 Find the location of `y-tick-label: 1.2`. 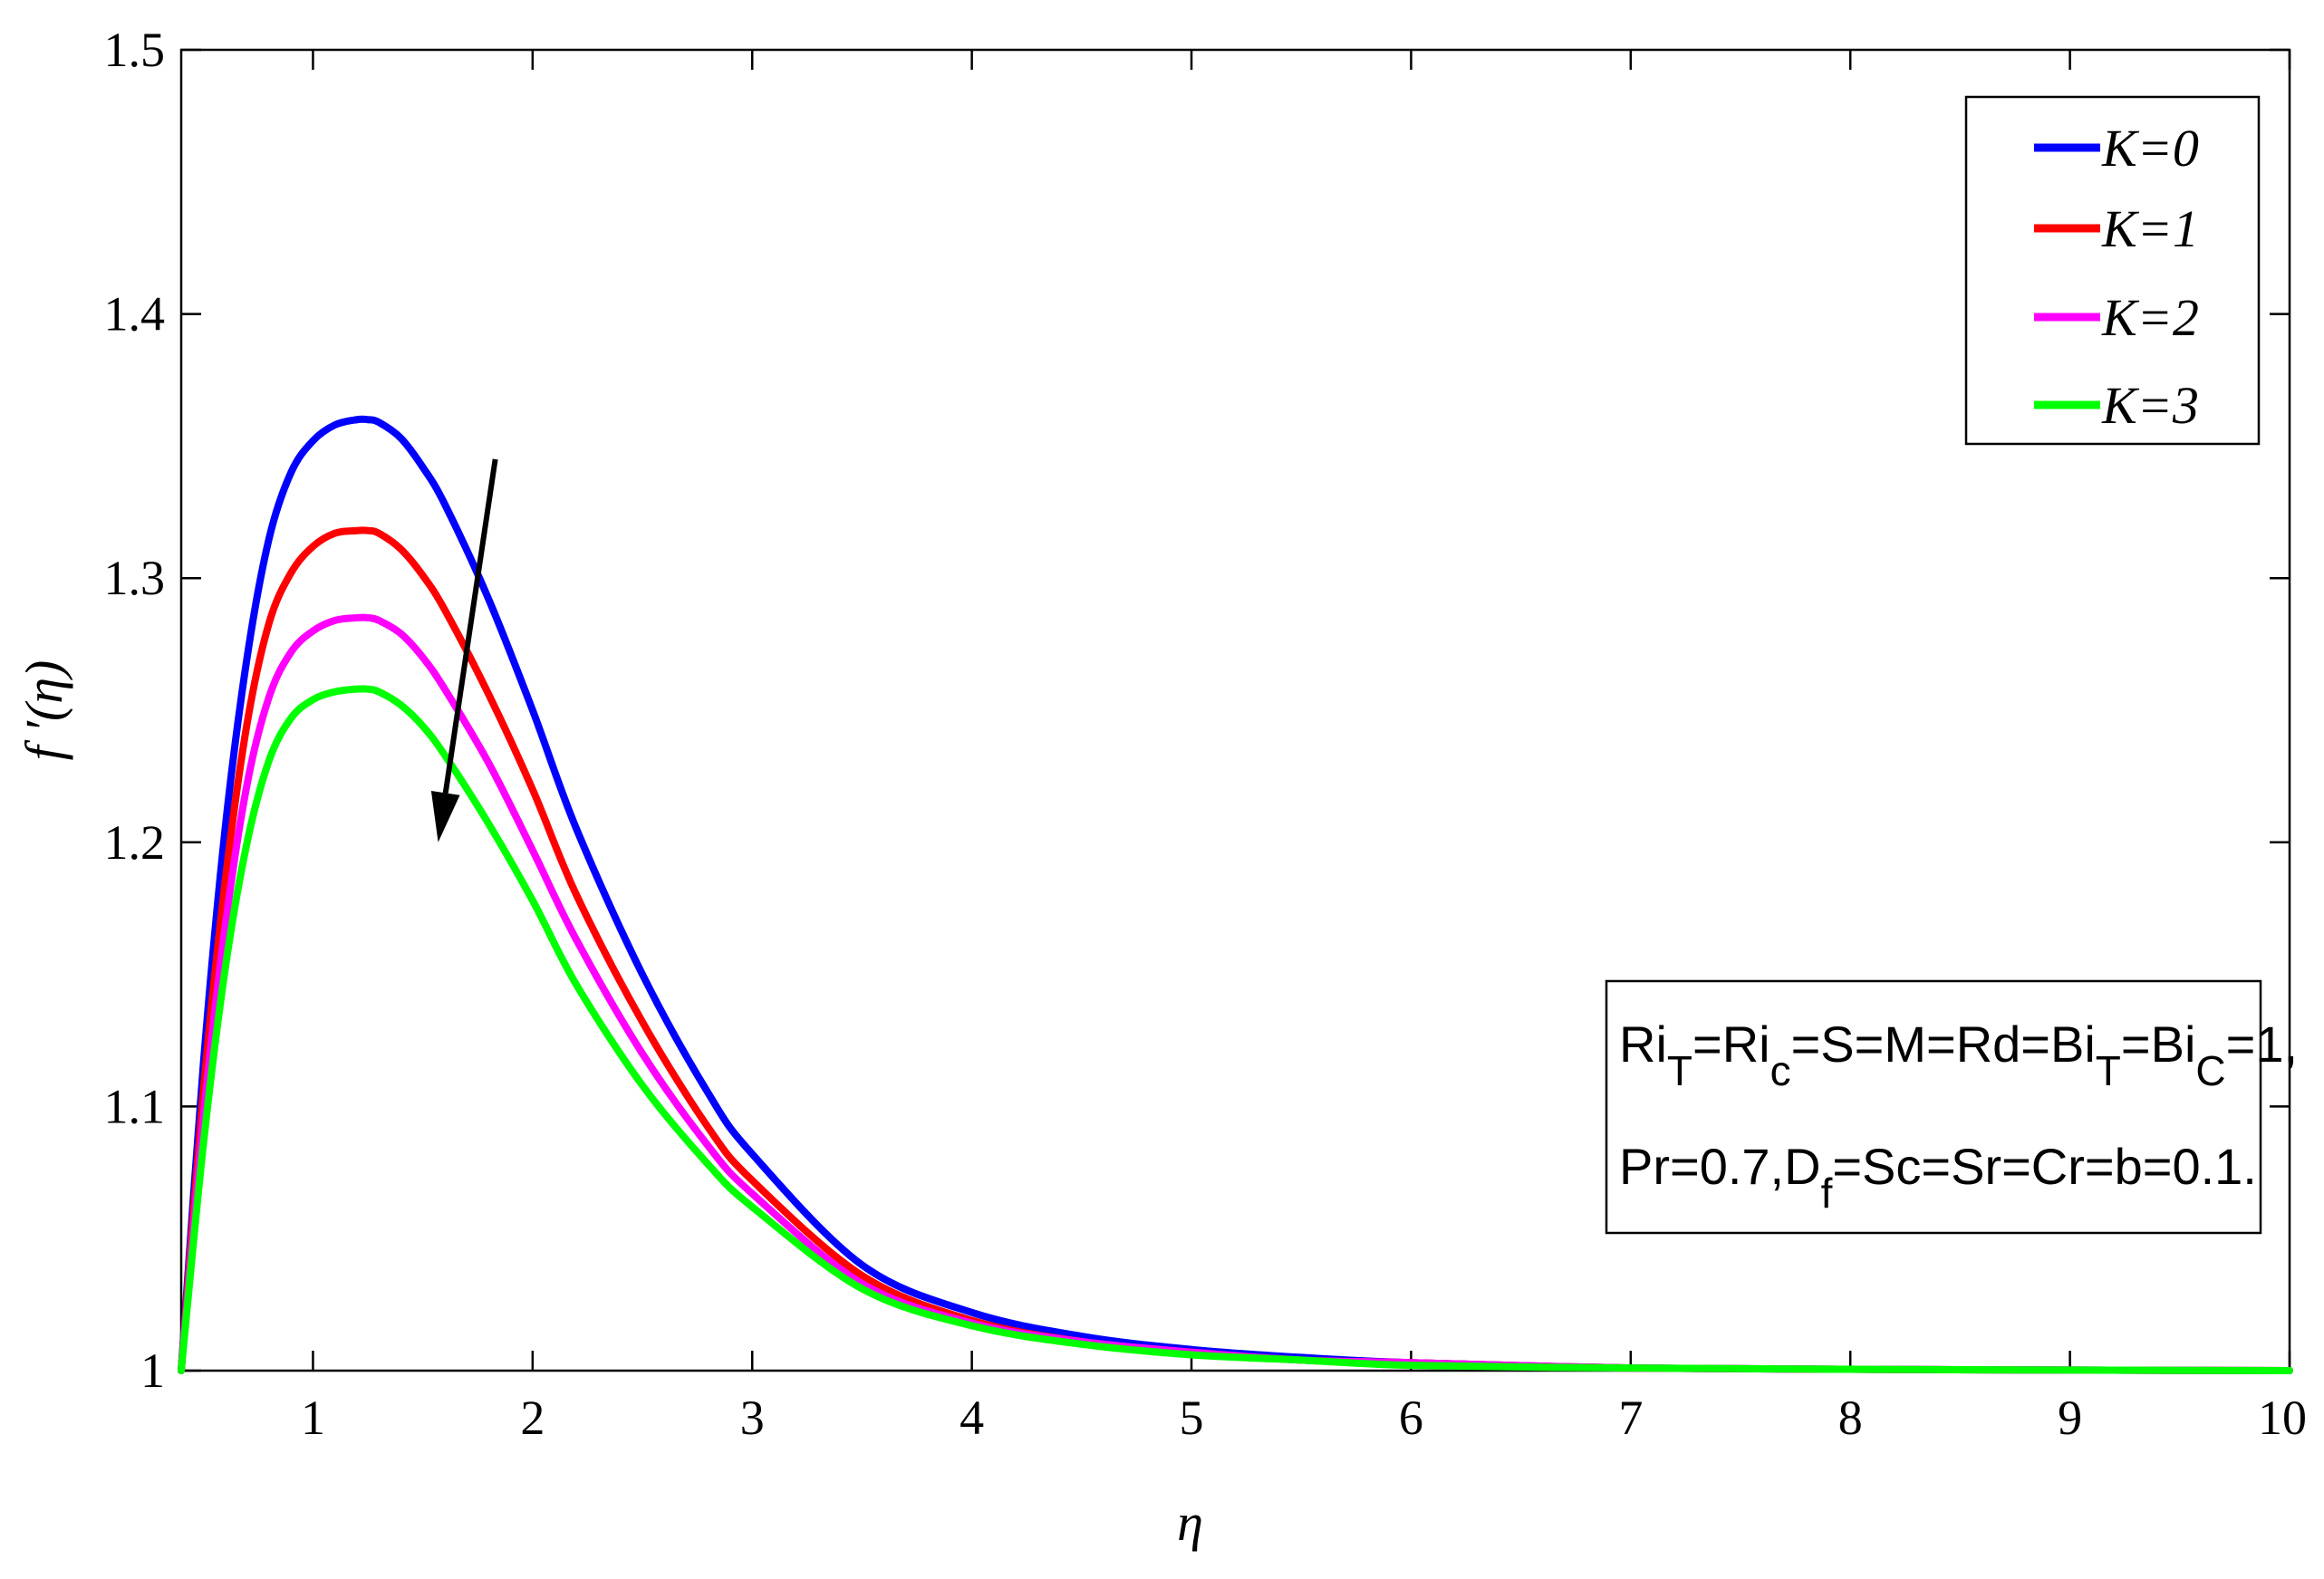

y-tick-label: 1.2 is located at coordinates (135, 842).